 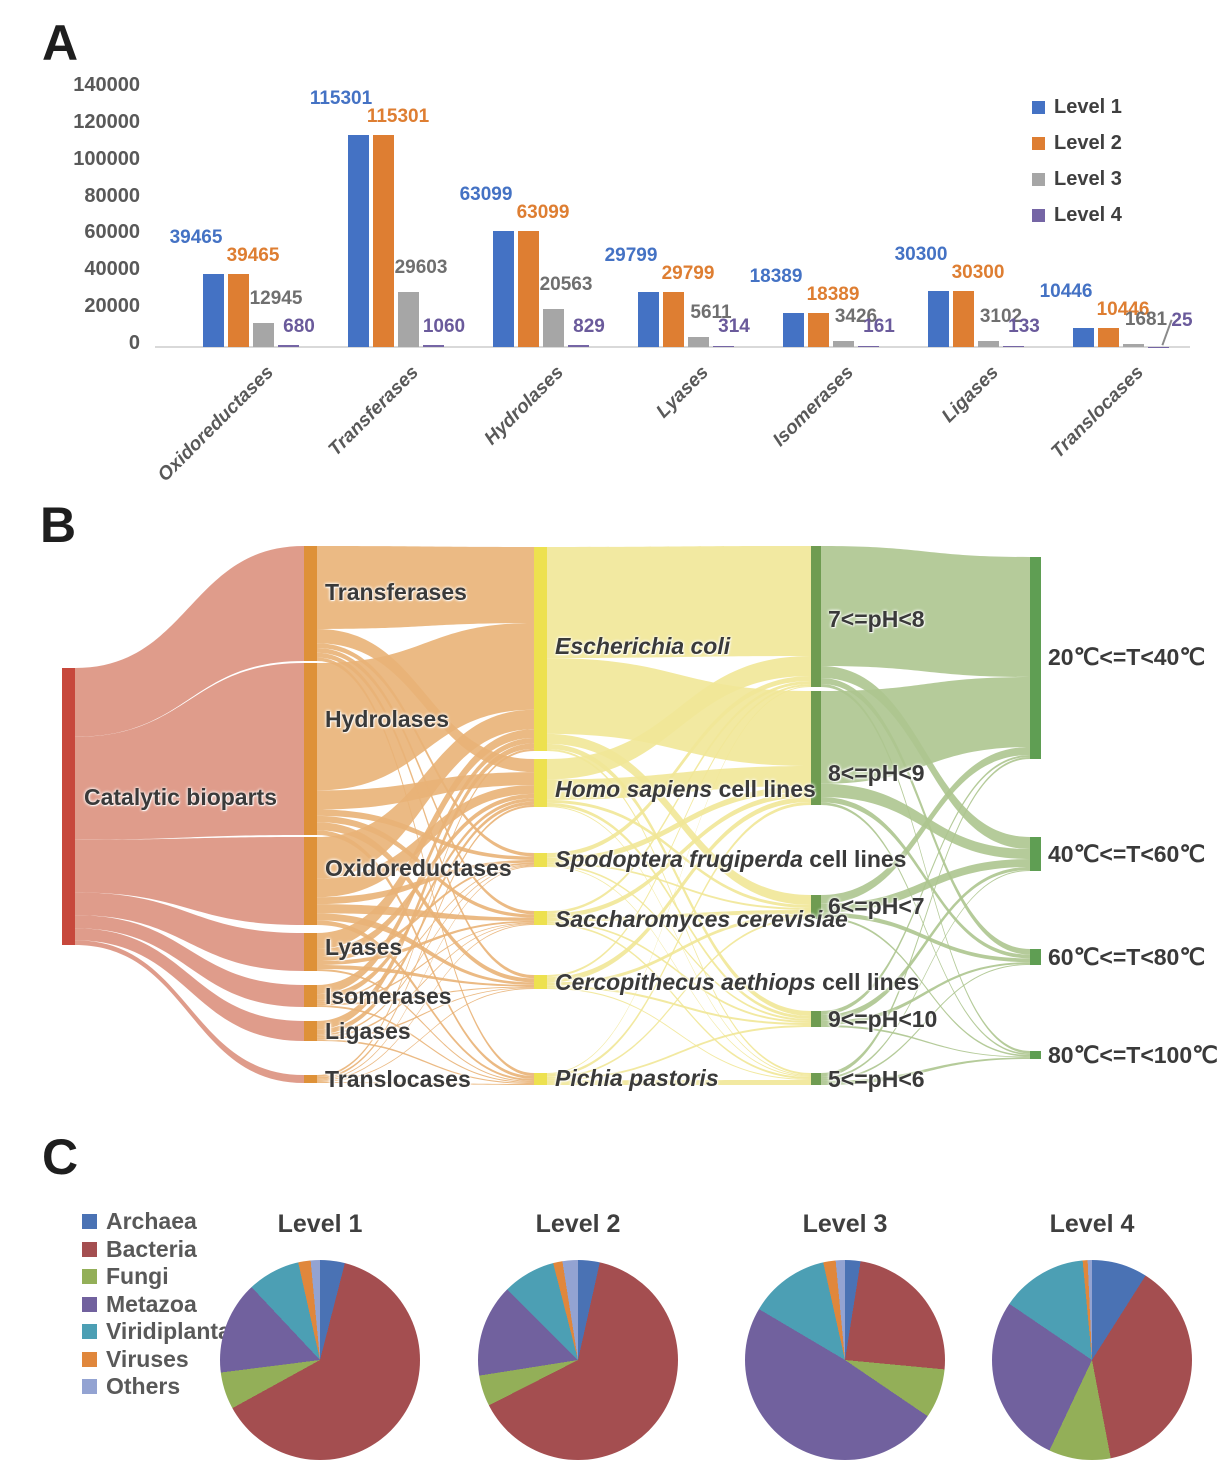 I want to click on y-axis-tick: 0, so click(x=134, y=343).